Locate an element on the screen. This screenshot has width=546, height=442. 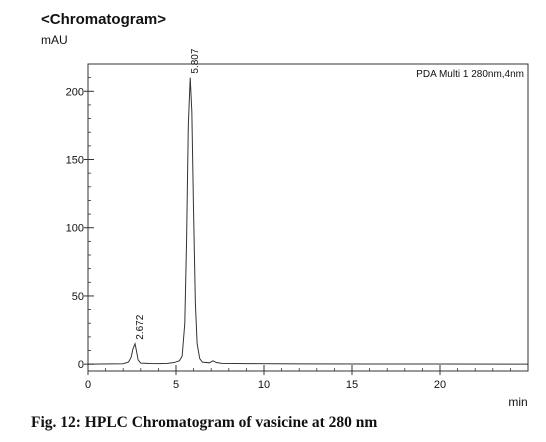
x-axis-label: min is located at coordinates (517, 402).